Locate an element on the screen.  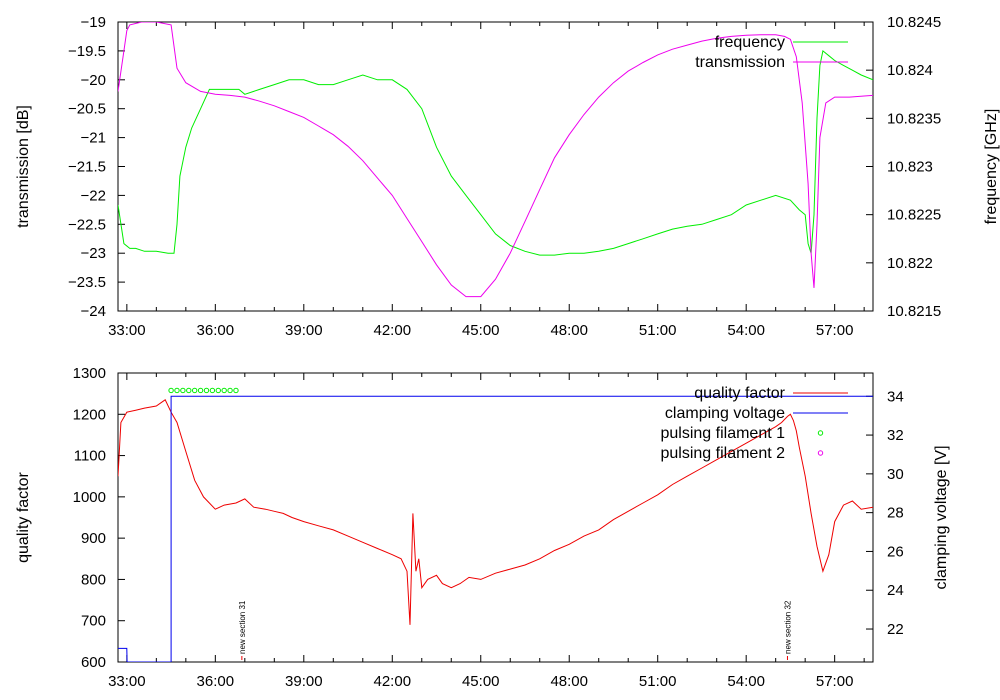
y-tick-label: −23.5 is located at coordinates (87, 282).